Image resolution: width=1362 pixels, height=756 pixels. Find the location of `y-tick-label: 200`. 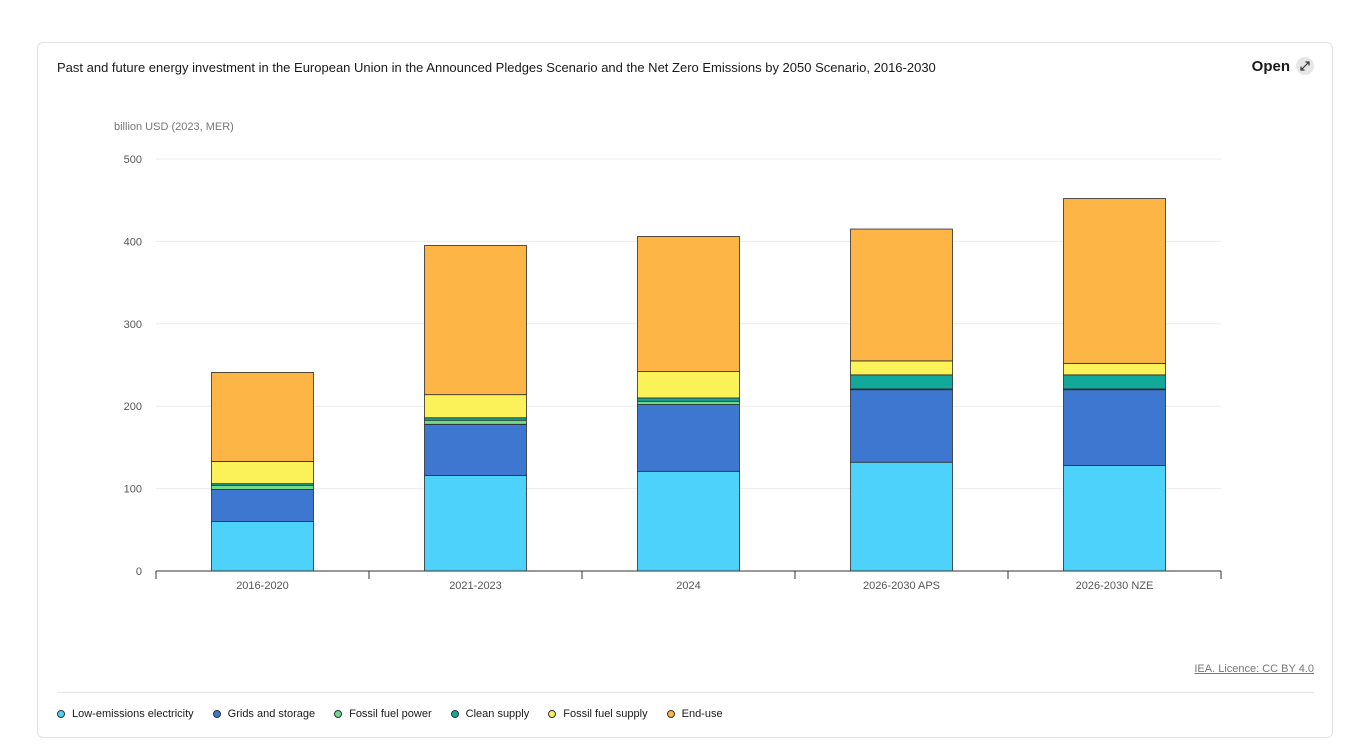

y-tick-label: 200 is located at coordinates (133, 407).